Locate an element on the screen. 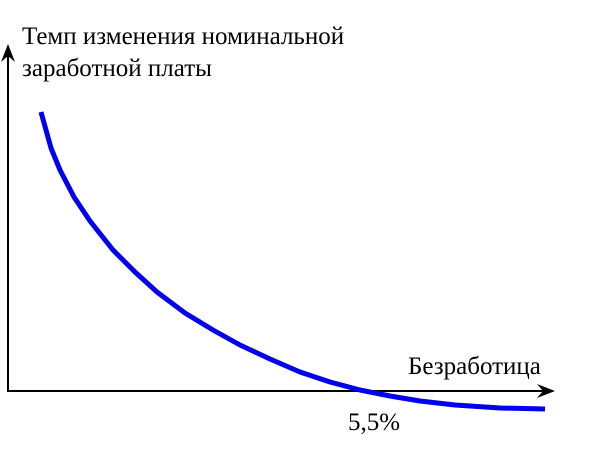  y-axis-label: Темп изменения номинальной is located at coordinates (183, 36).